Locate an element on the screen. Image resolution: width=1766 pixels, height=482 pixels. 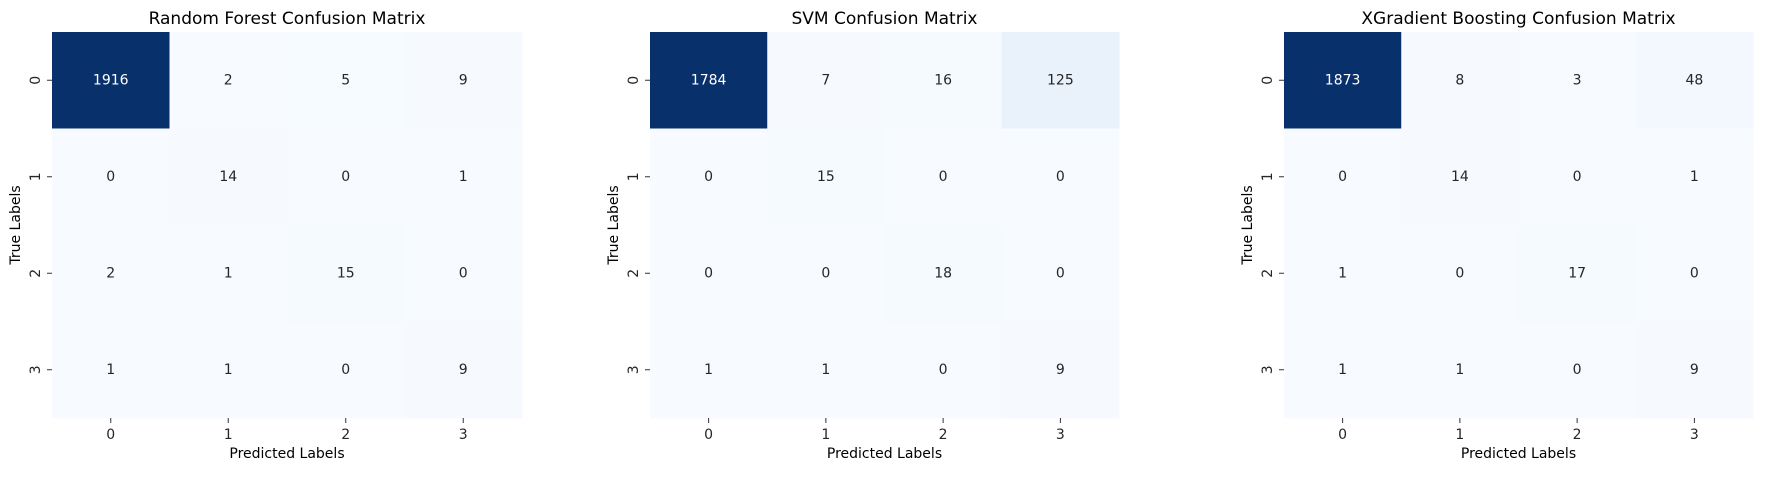
cell-value-label: 3 is located at coordinates (1577, 80).